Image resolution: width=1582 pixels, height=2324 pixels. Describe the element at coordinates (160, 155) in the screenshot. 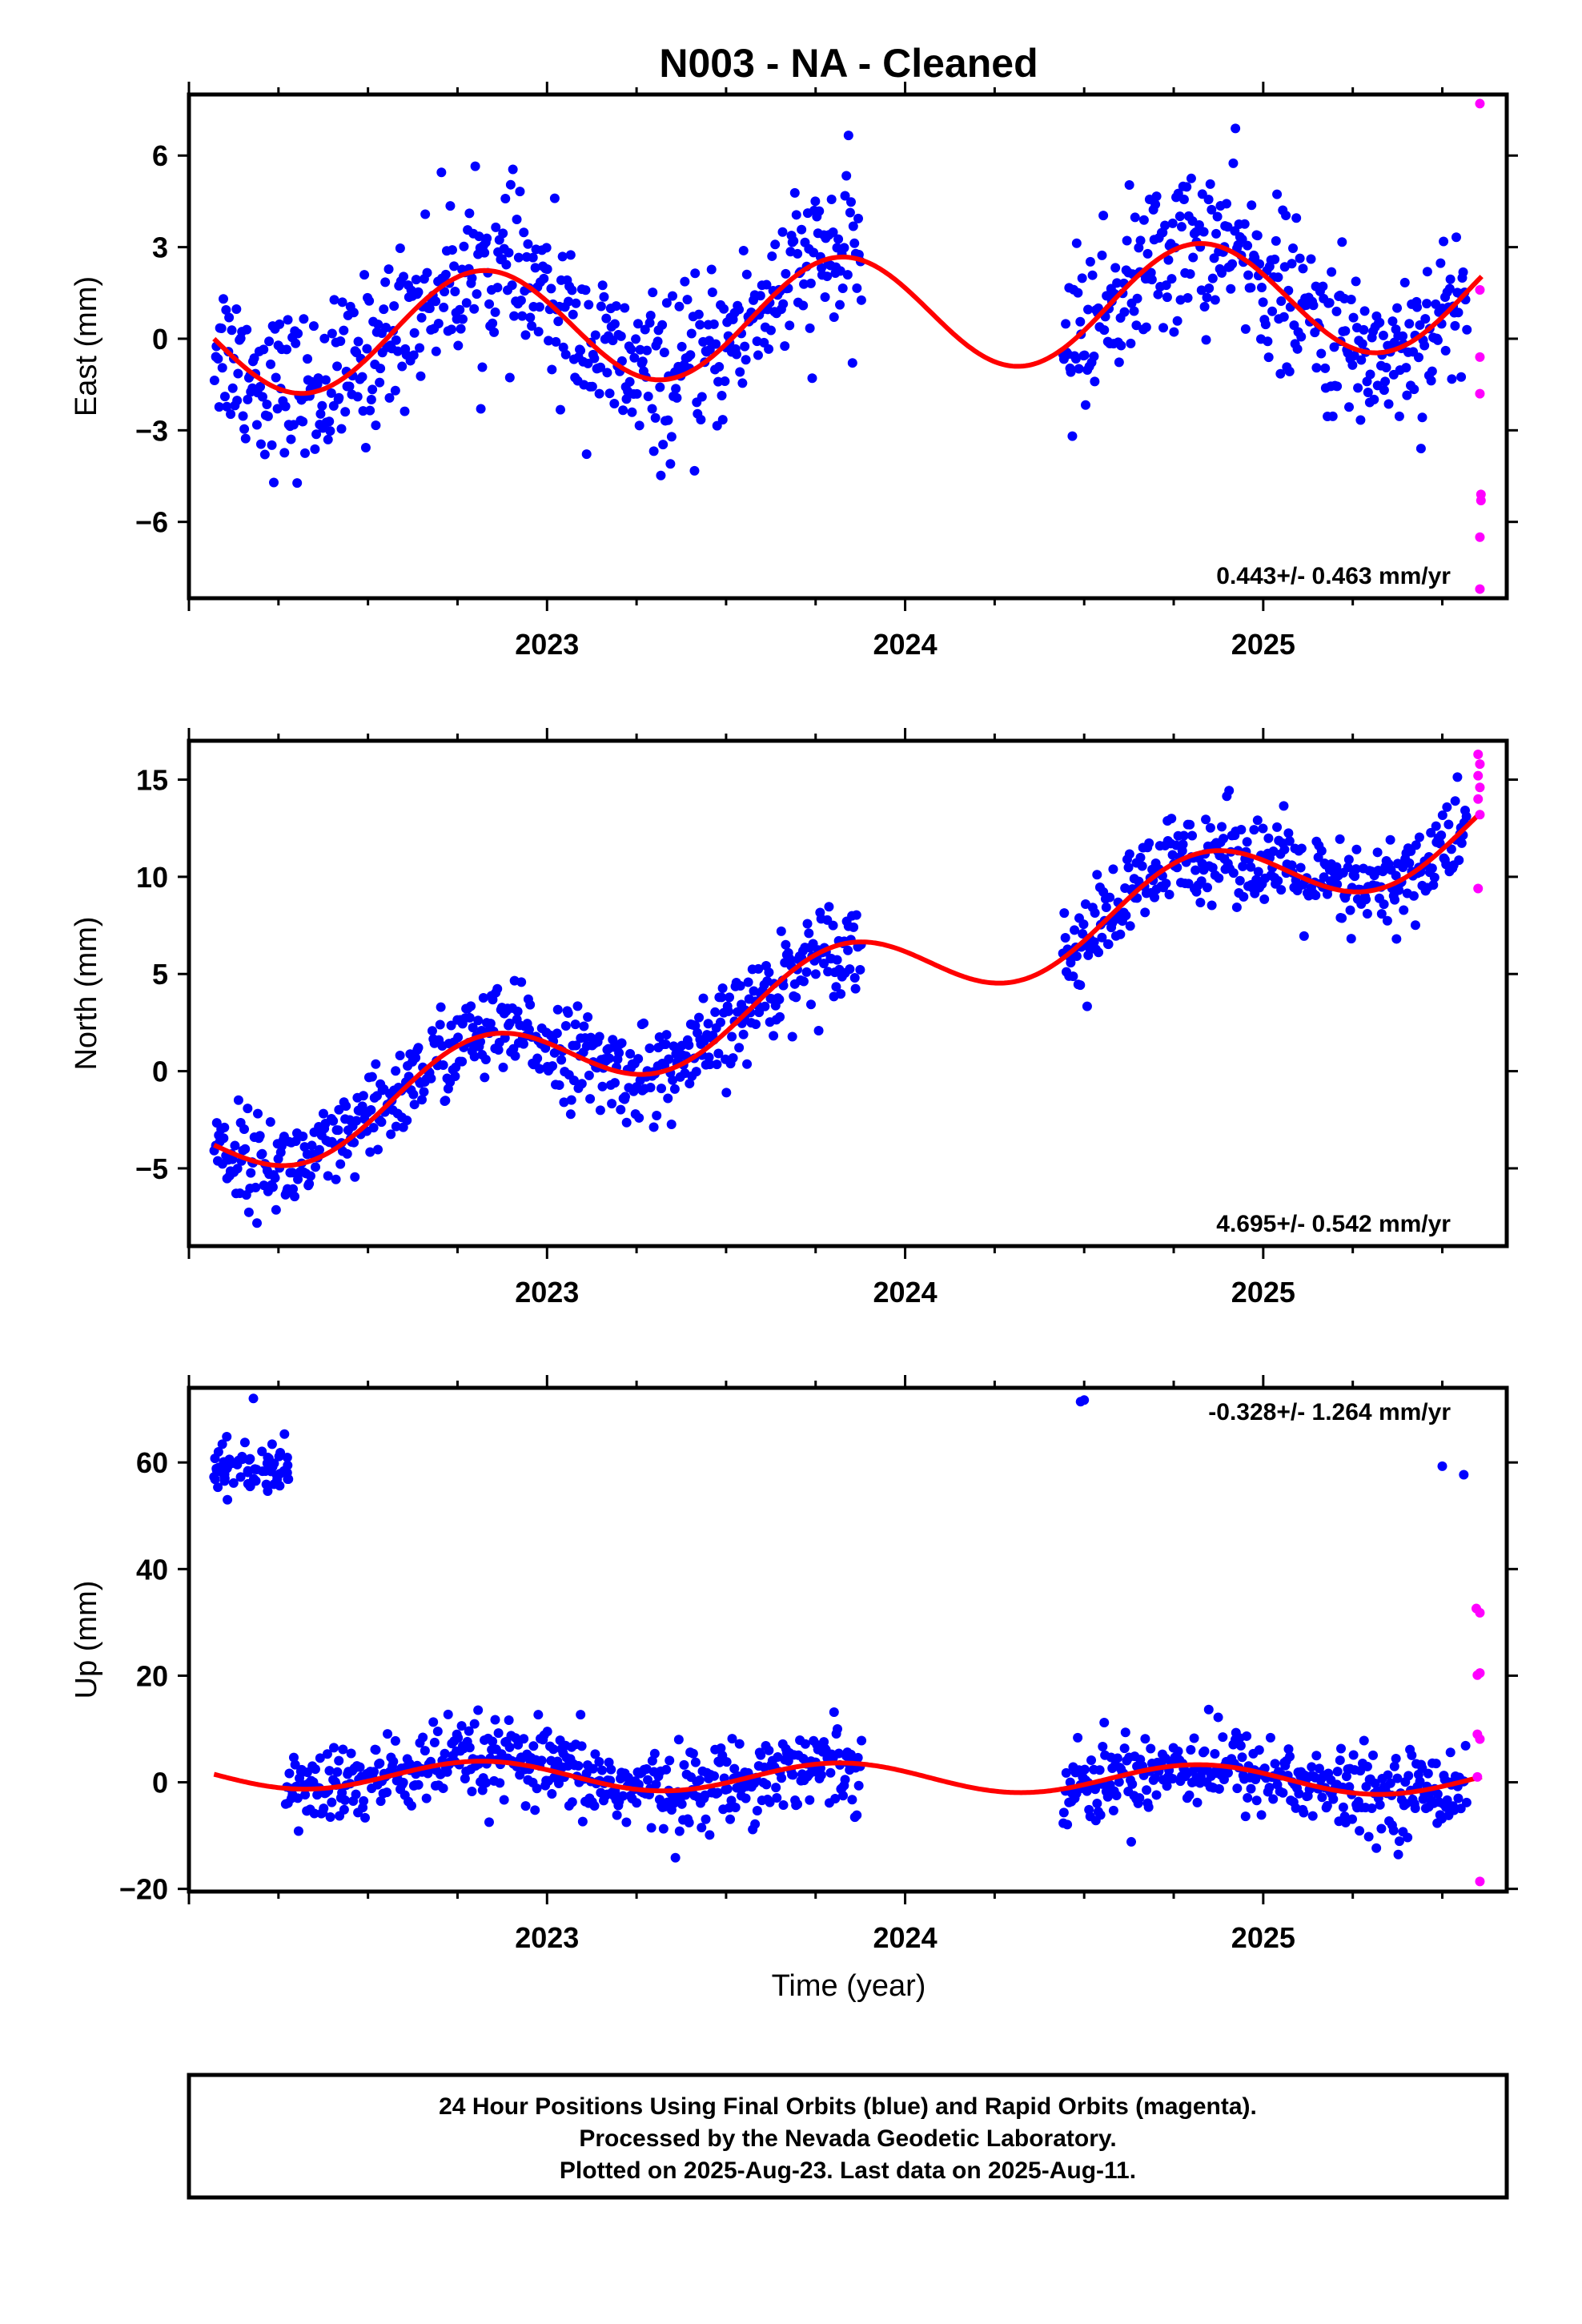

I see `y-tick-label: 6` at that location.